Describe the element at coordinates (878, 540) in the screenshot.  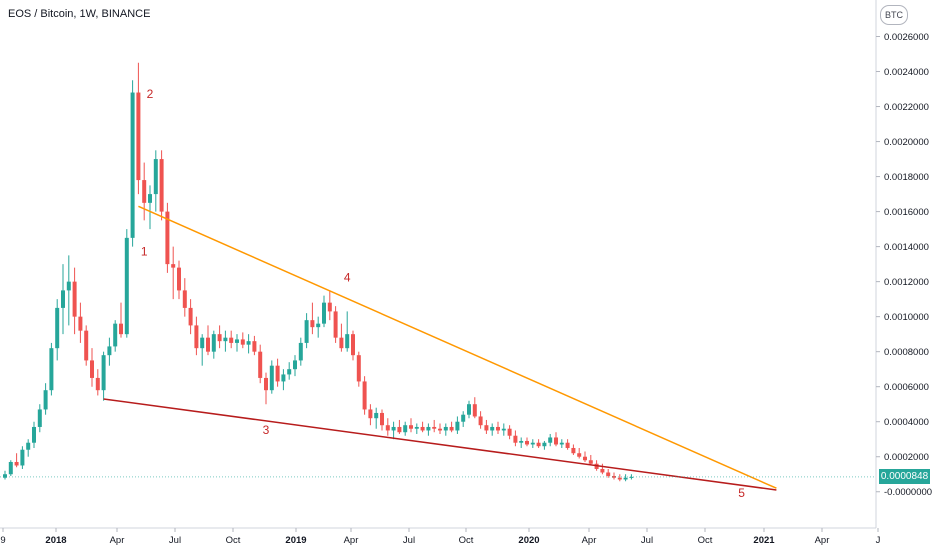
I see `x-tick-label: J` at that location.